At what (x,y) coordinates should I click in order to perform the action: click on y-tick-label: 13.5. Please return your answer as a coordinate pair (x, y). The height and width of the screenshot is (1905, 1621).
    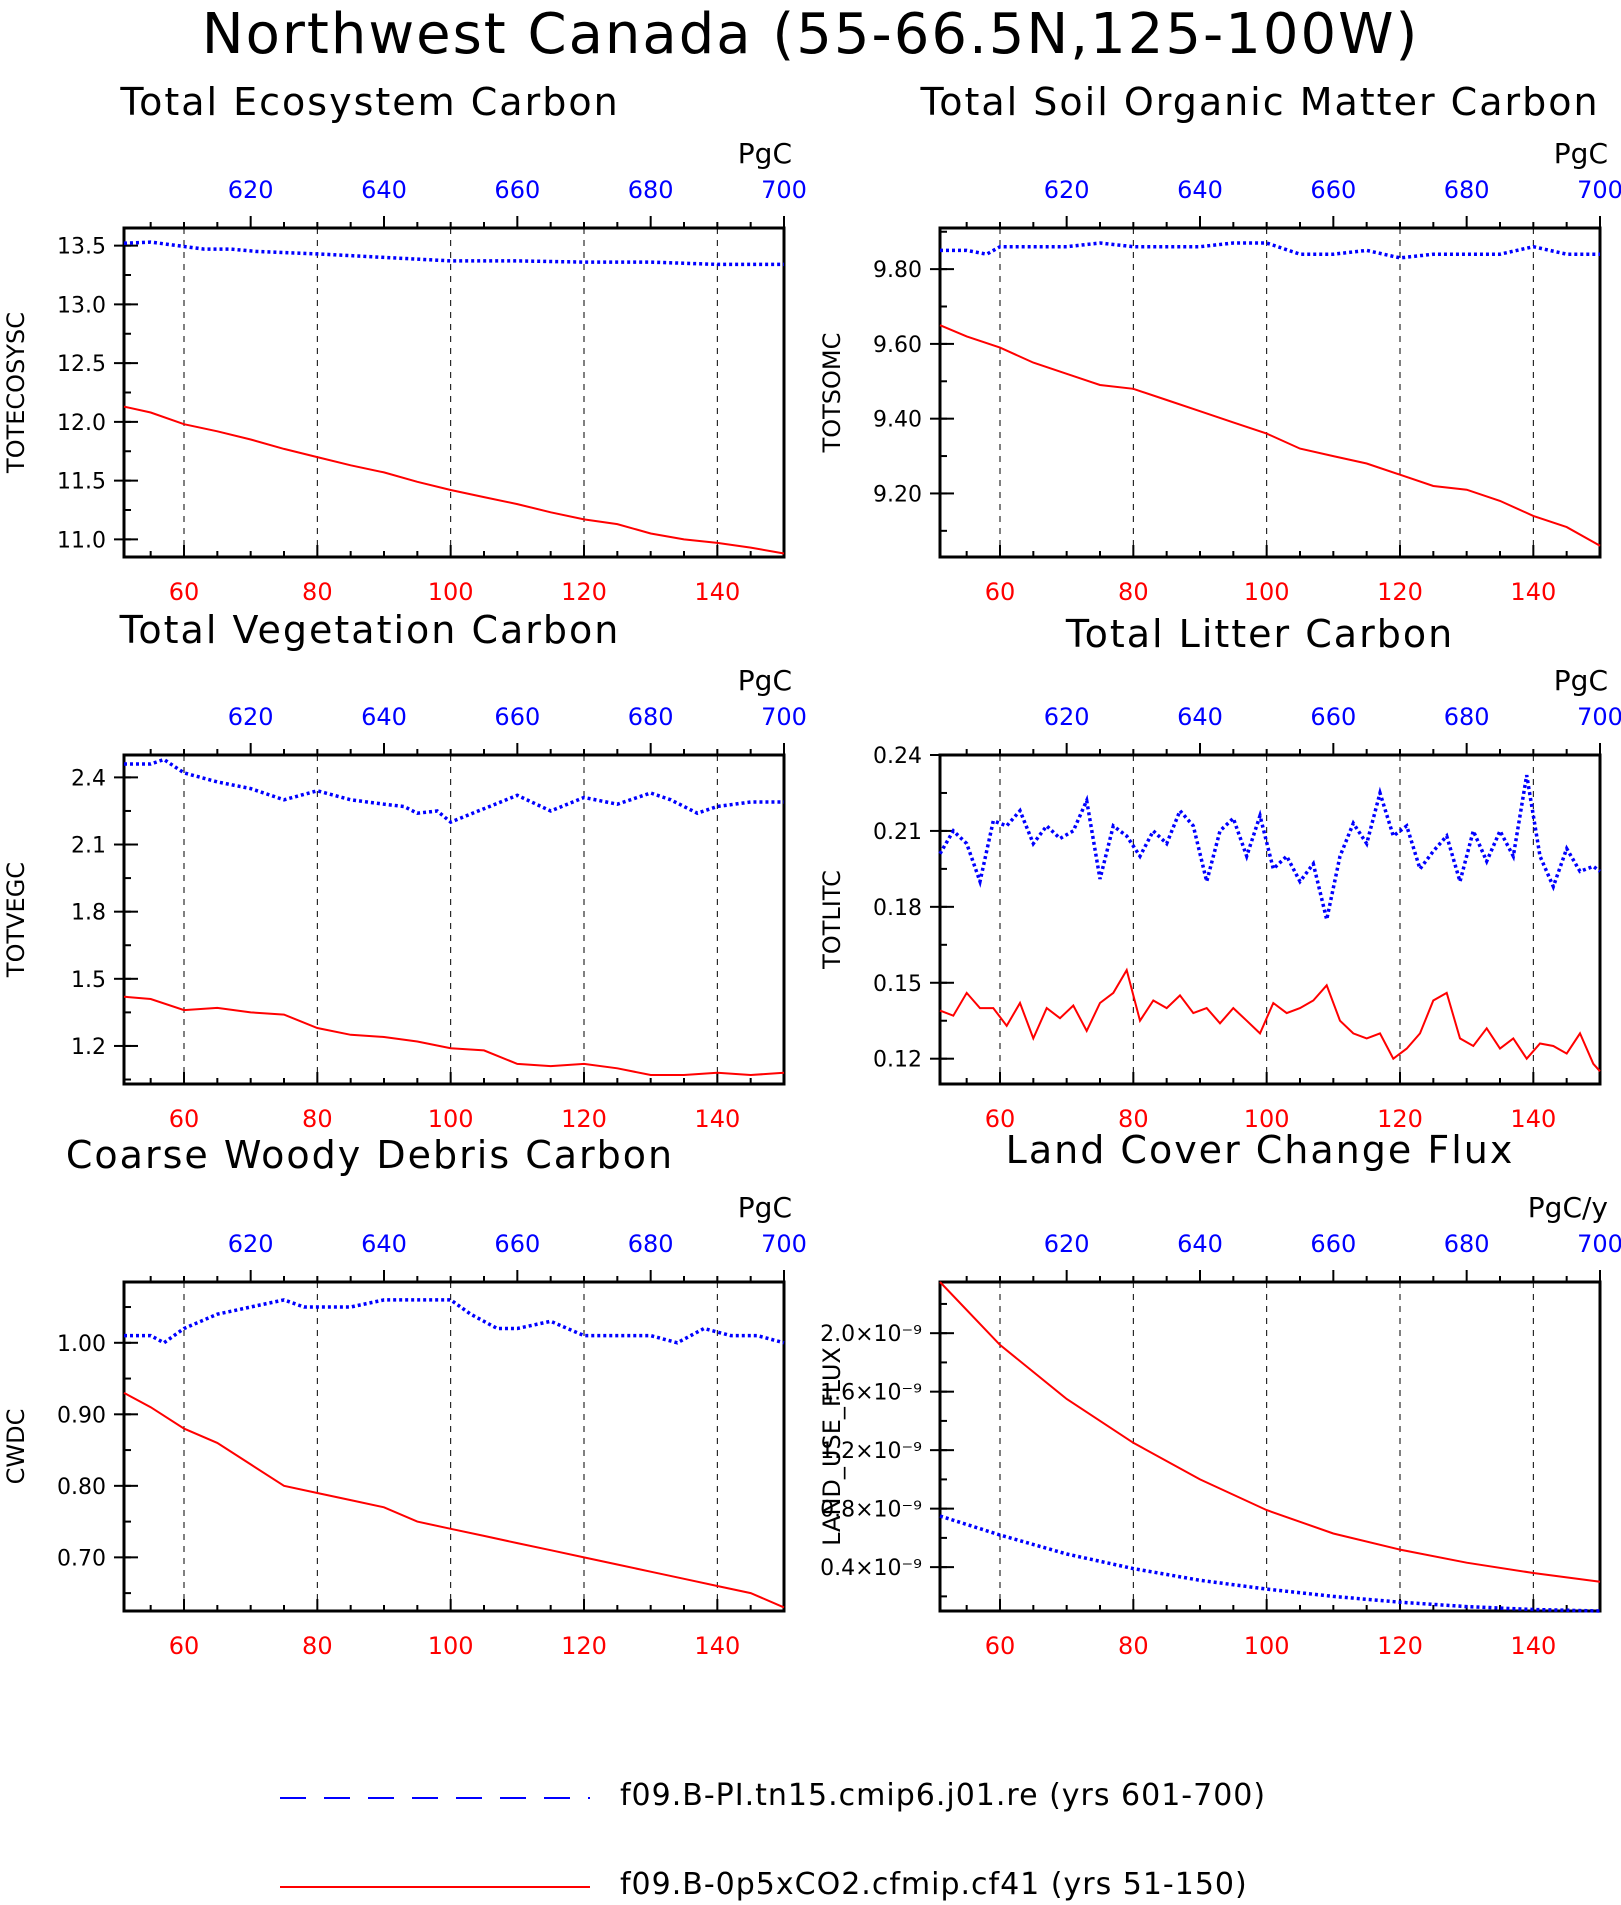
    Looking at the image, I should click on (81, 247).